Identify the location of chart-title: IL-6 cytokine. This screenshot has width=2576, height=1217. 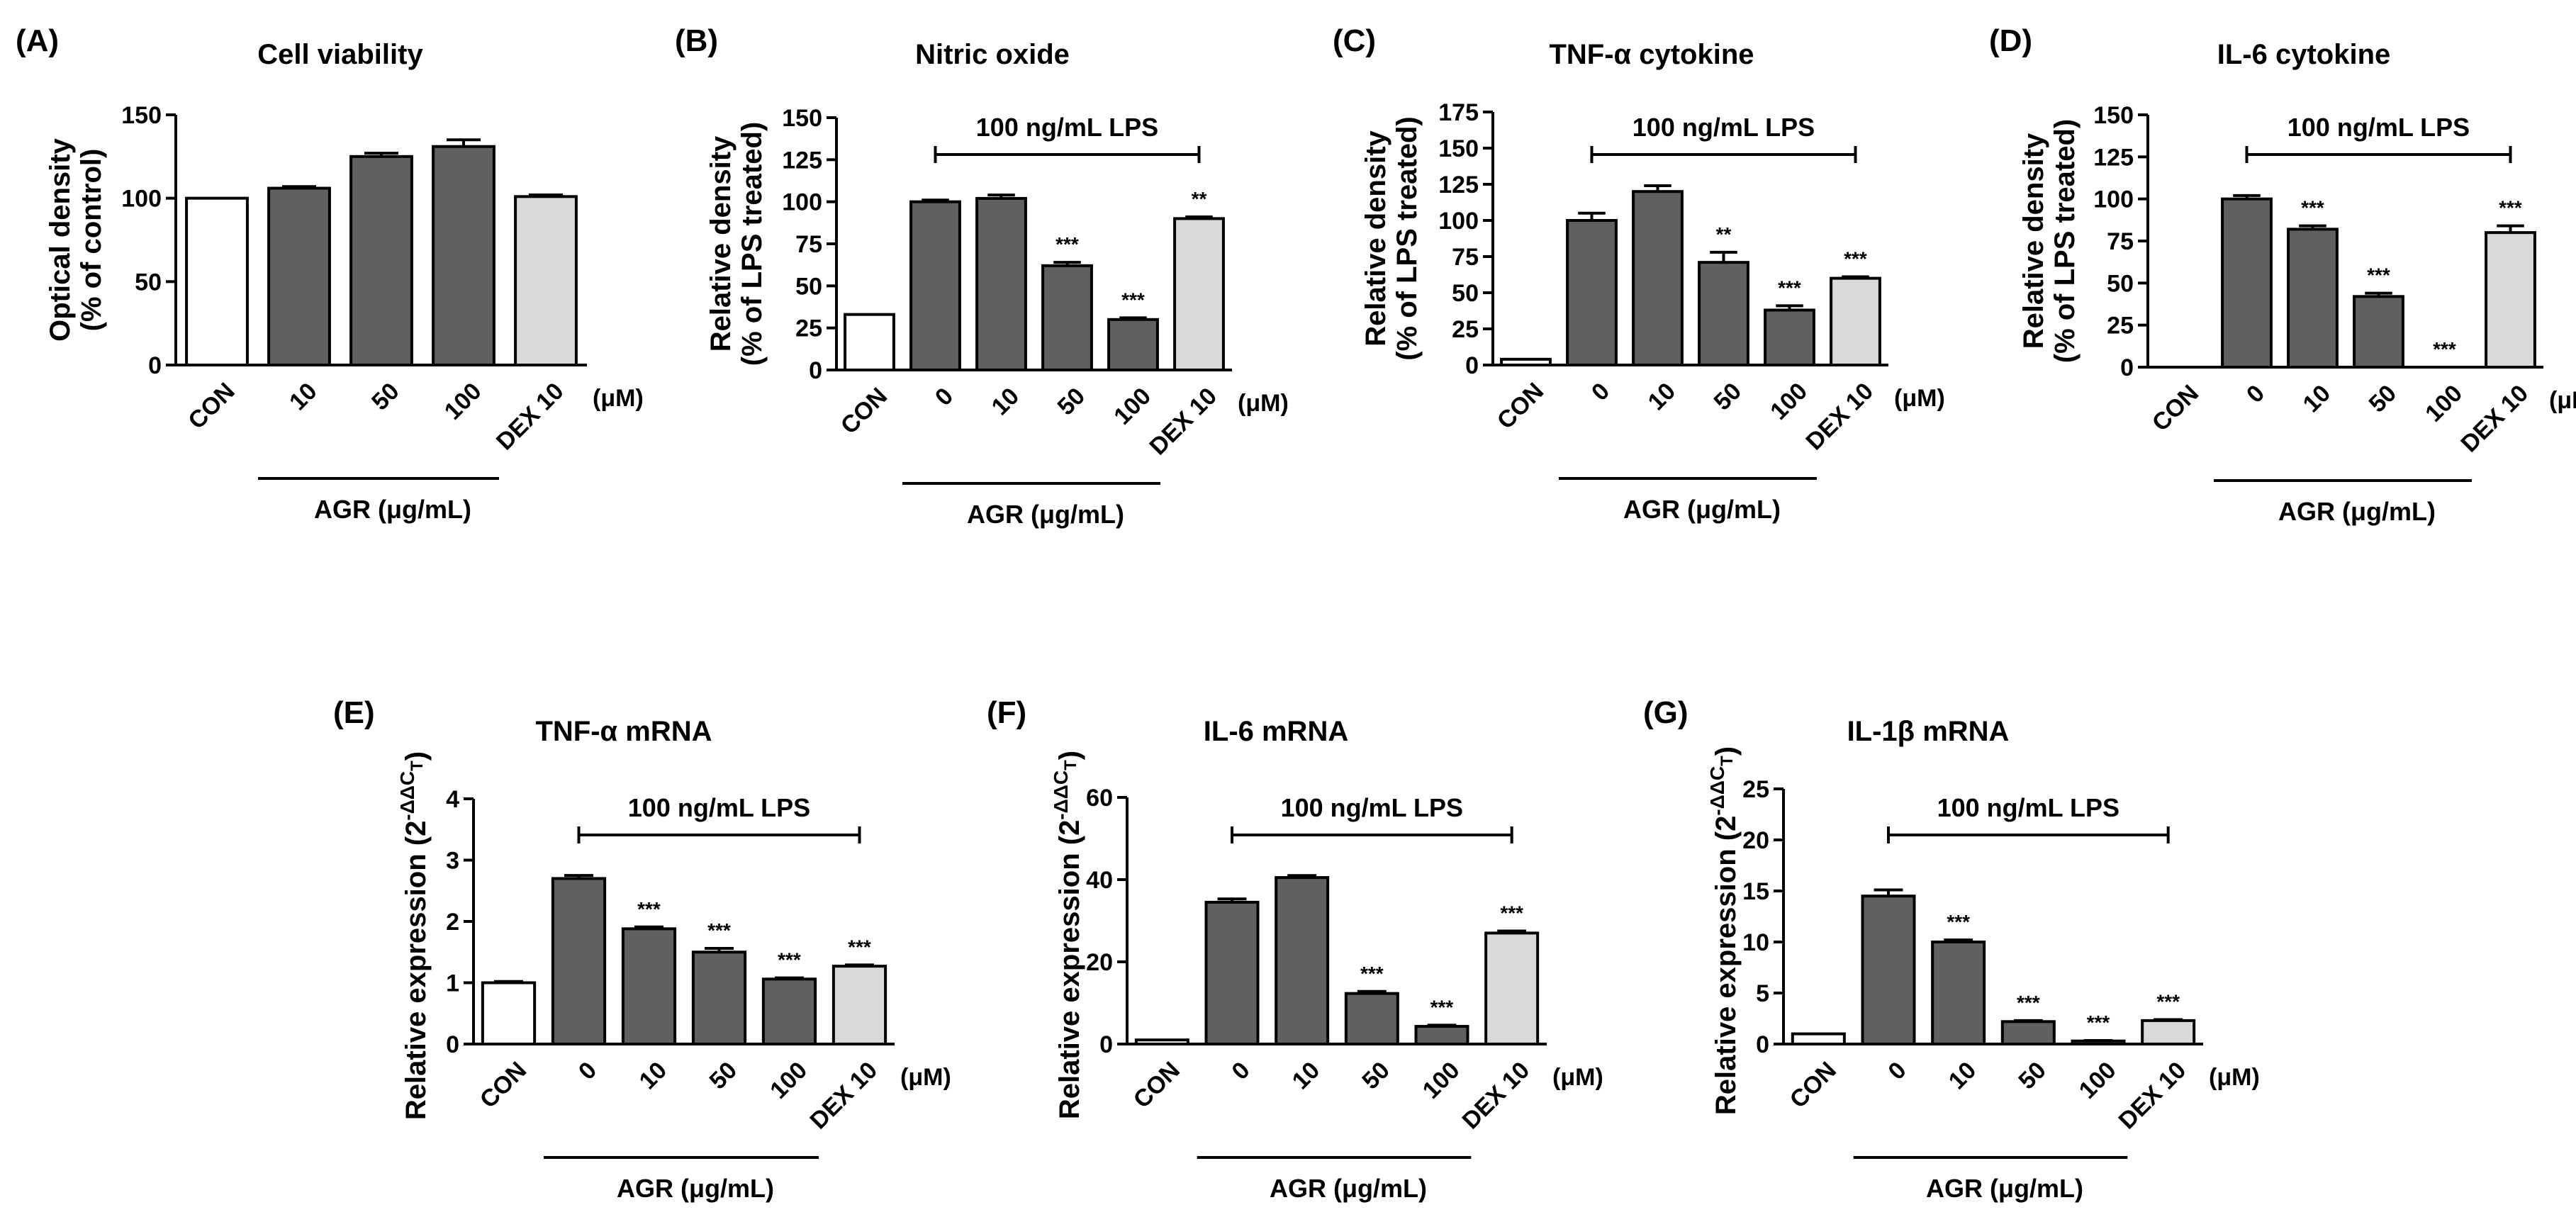
(2304, 54).